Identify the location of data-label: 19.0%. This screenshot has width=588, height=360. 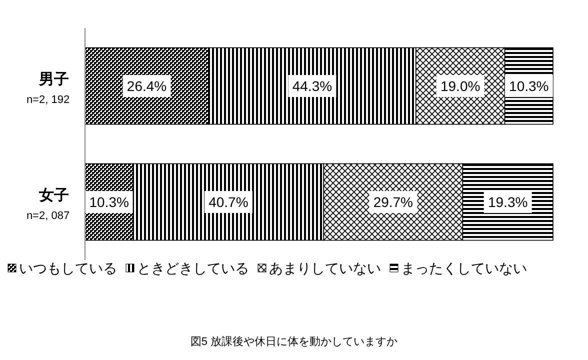
(460, 86).